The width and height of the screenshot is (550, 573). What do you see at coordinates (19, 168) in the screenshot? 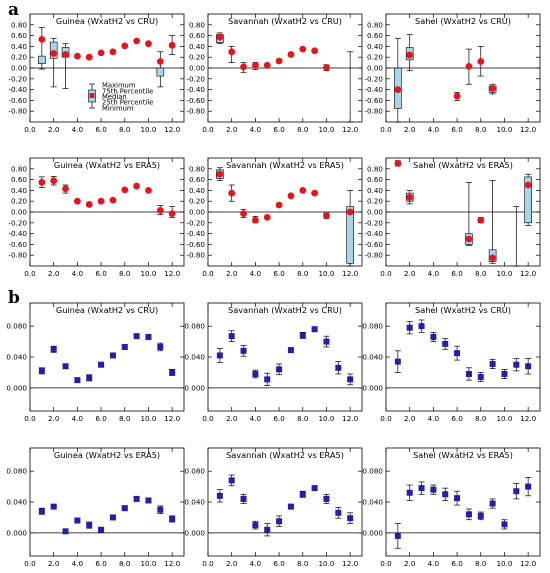
I see `y-tick-label: 0.80` at bounding box center [19, 168].